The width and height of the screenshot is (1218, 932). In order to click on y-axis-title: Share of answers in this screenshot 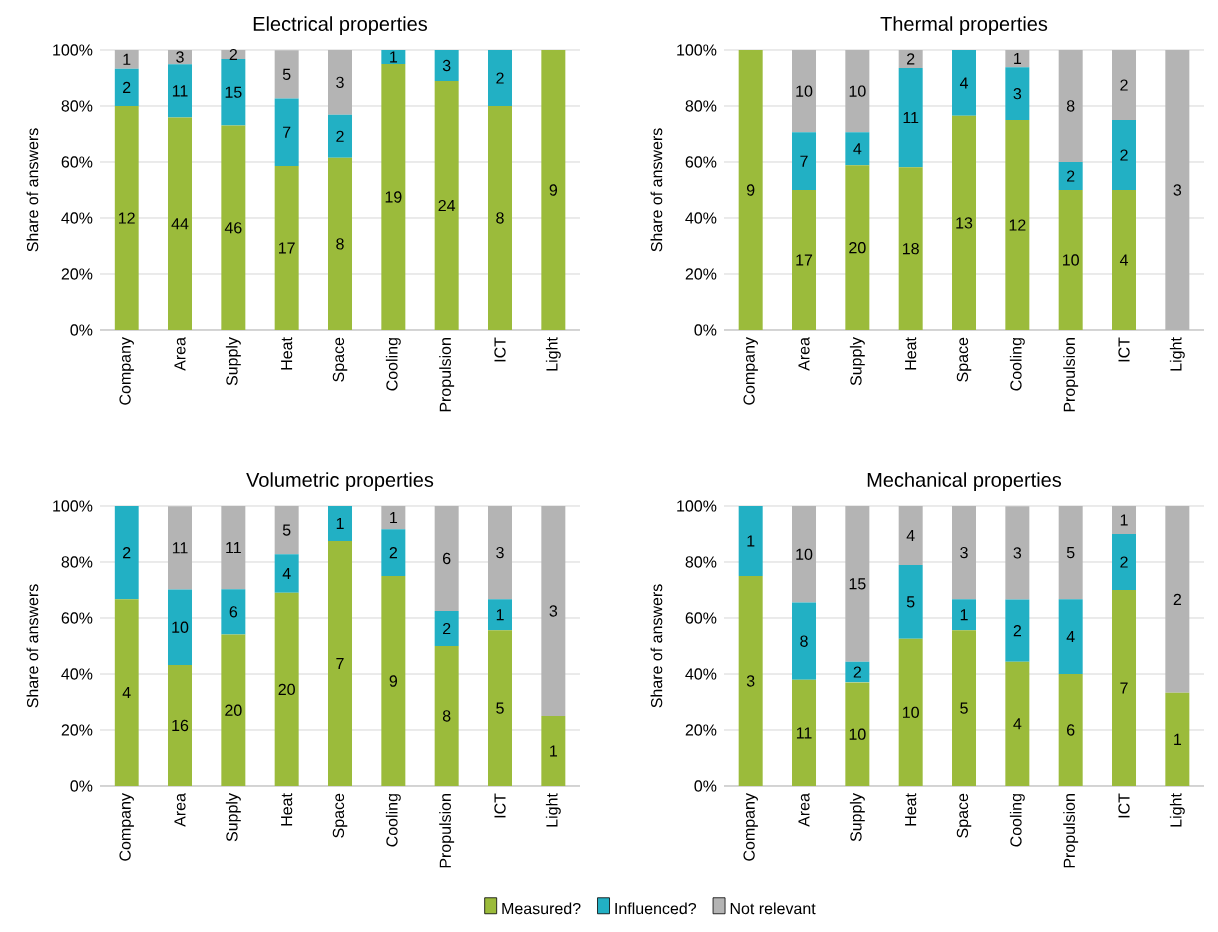, I will do `click(32, 190)`.